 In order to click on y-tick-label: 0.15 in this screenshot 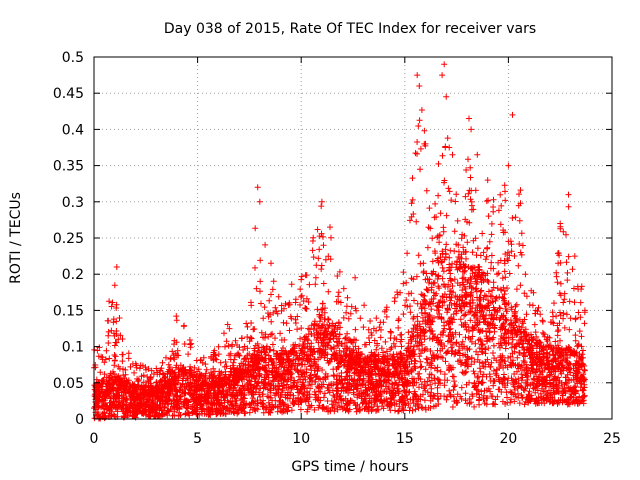, I will do `click(68, 311)`.